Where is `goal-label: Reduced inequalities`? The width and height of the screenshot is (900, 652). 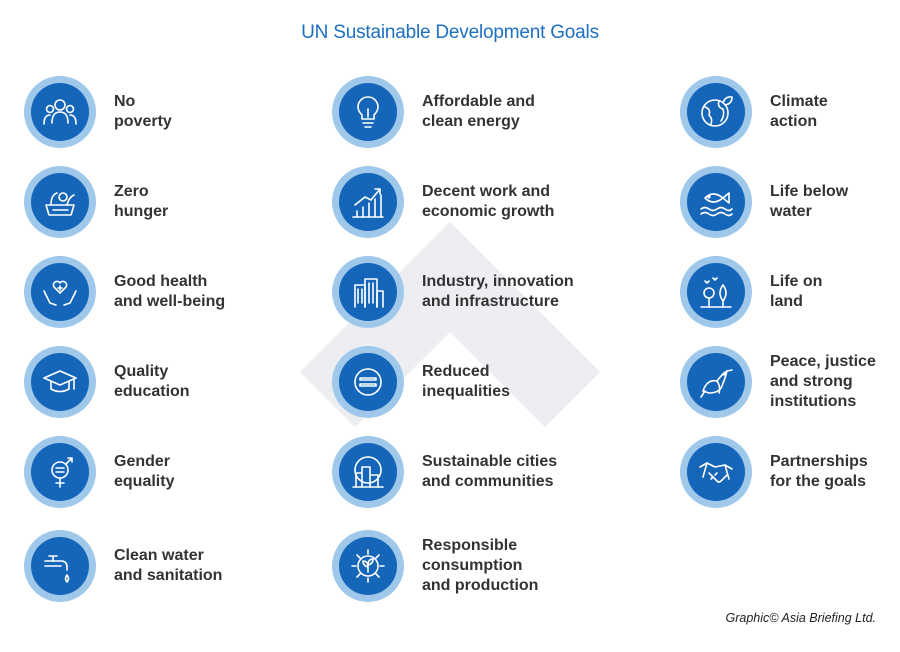 goal-label: Reduced inequalities is located at coordinates (466, 381).